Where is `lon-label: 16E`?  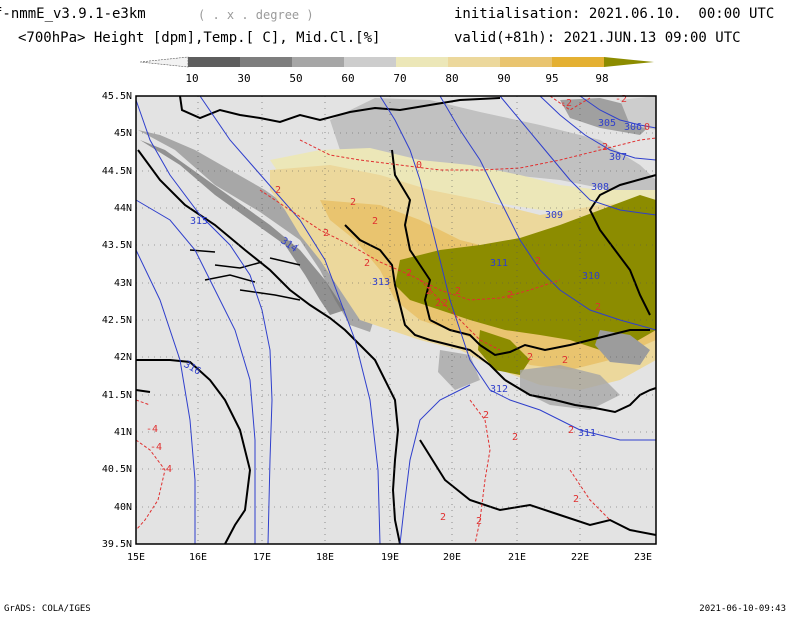
lon-label: 16E is located at coordinates (198, 557).